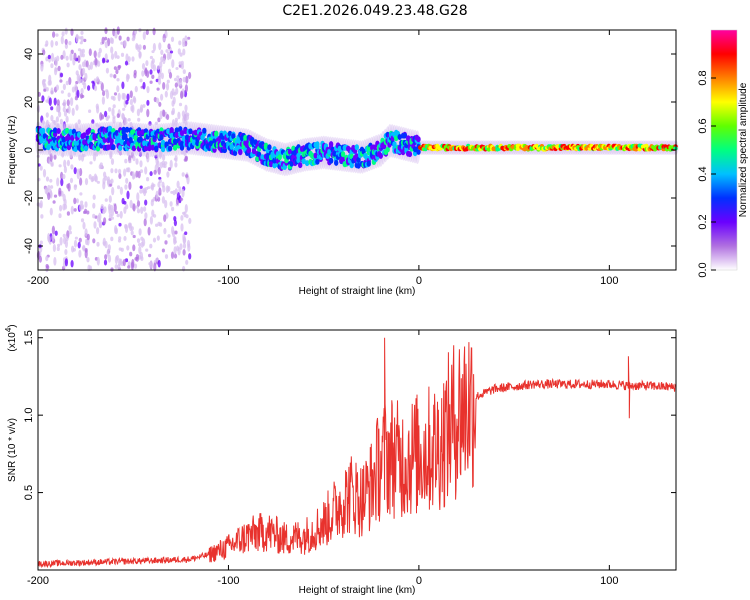 The height and width of the screenshot is (600, 750). I want to click on colorbar-tick-label: 0.8, so click(703, 77).